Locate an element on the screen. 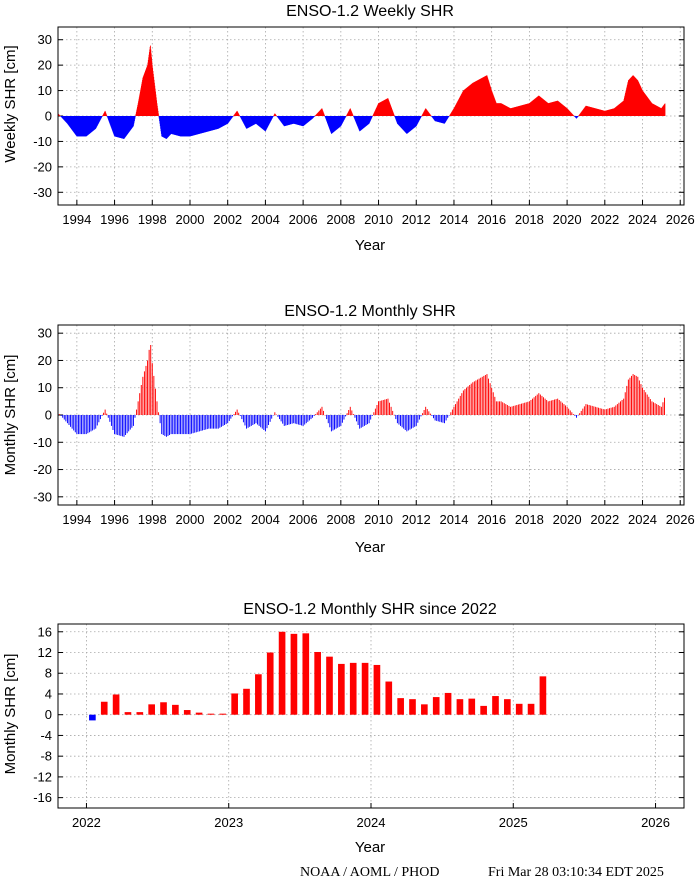  x-tick-label: 2016 is located at coordinates (491, 519).